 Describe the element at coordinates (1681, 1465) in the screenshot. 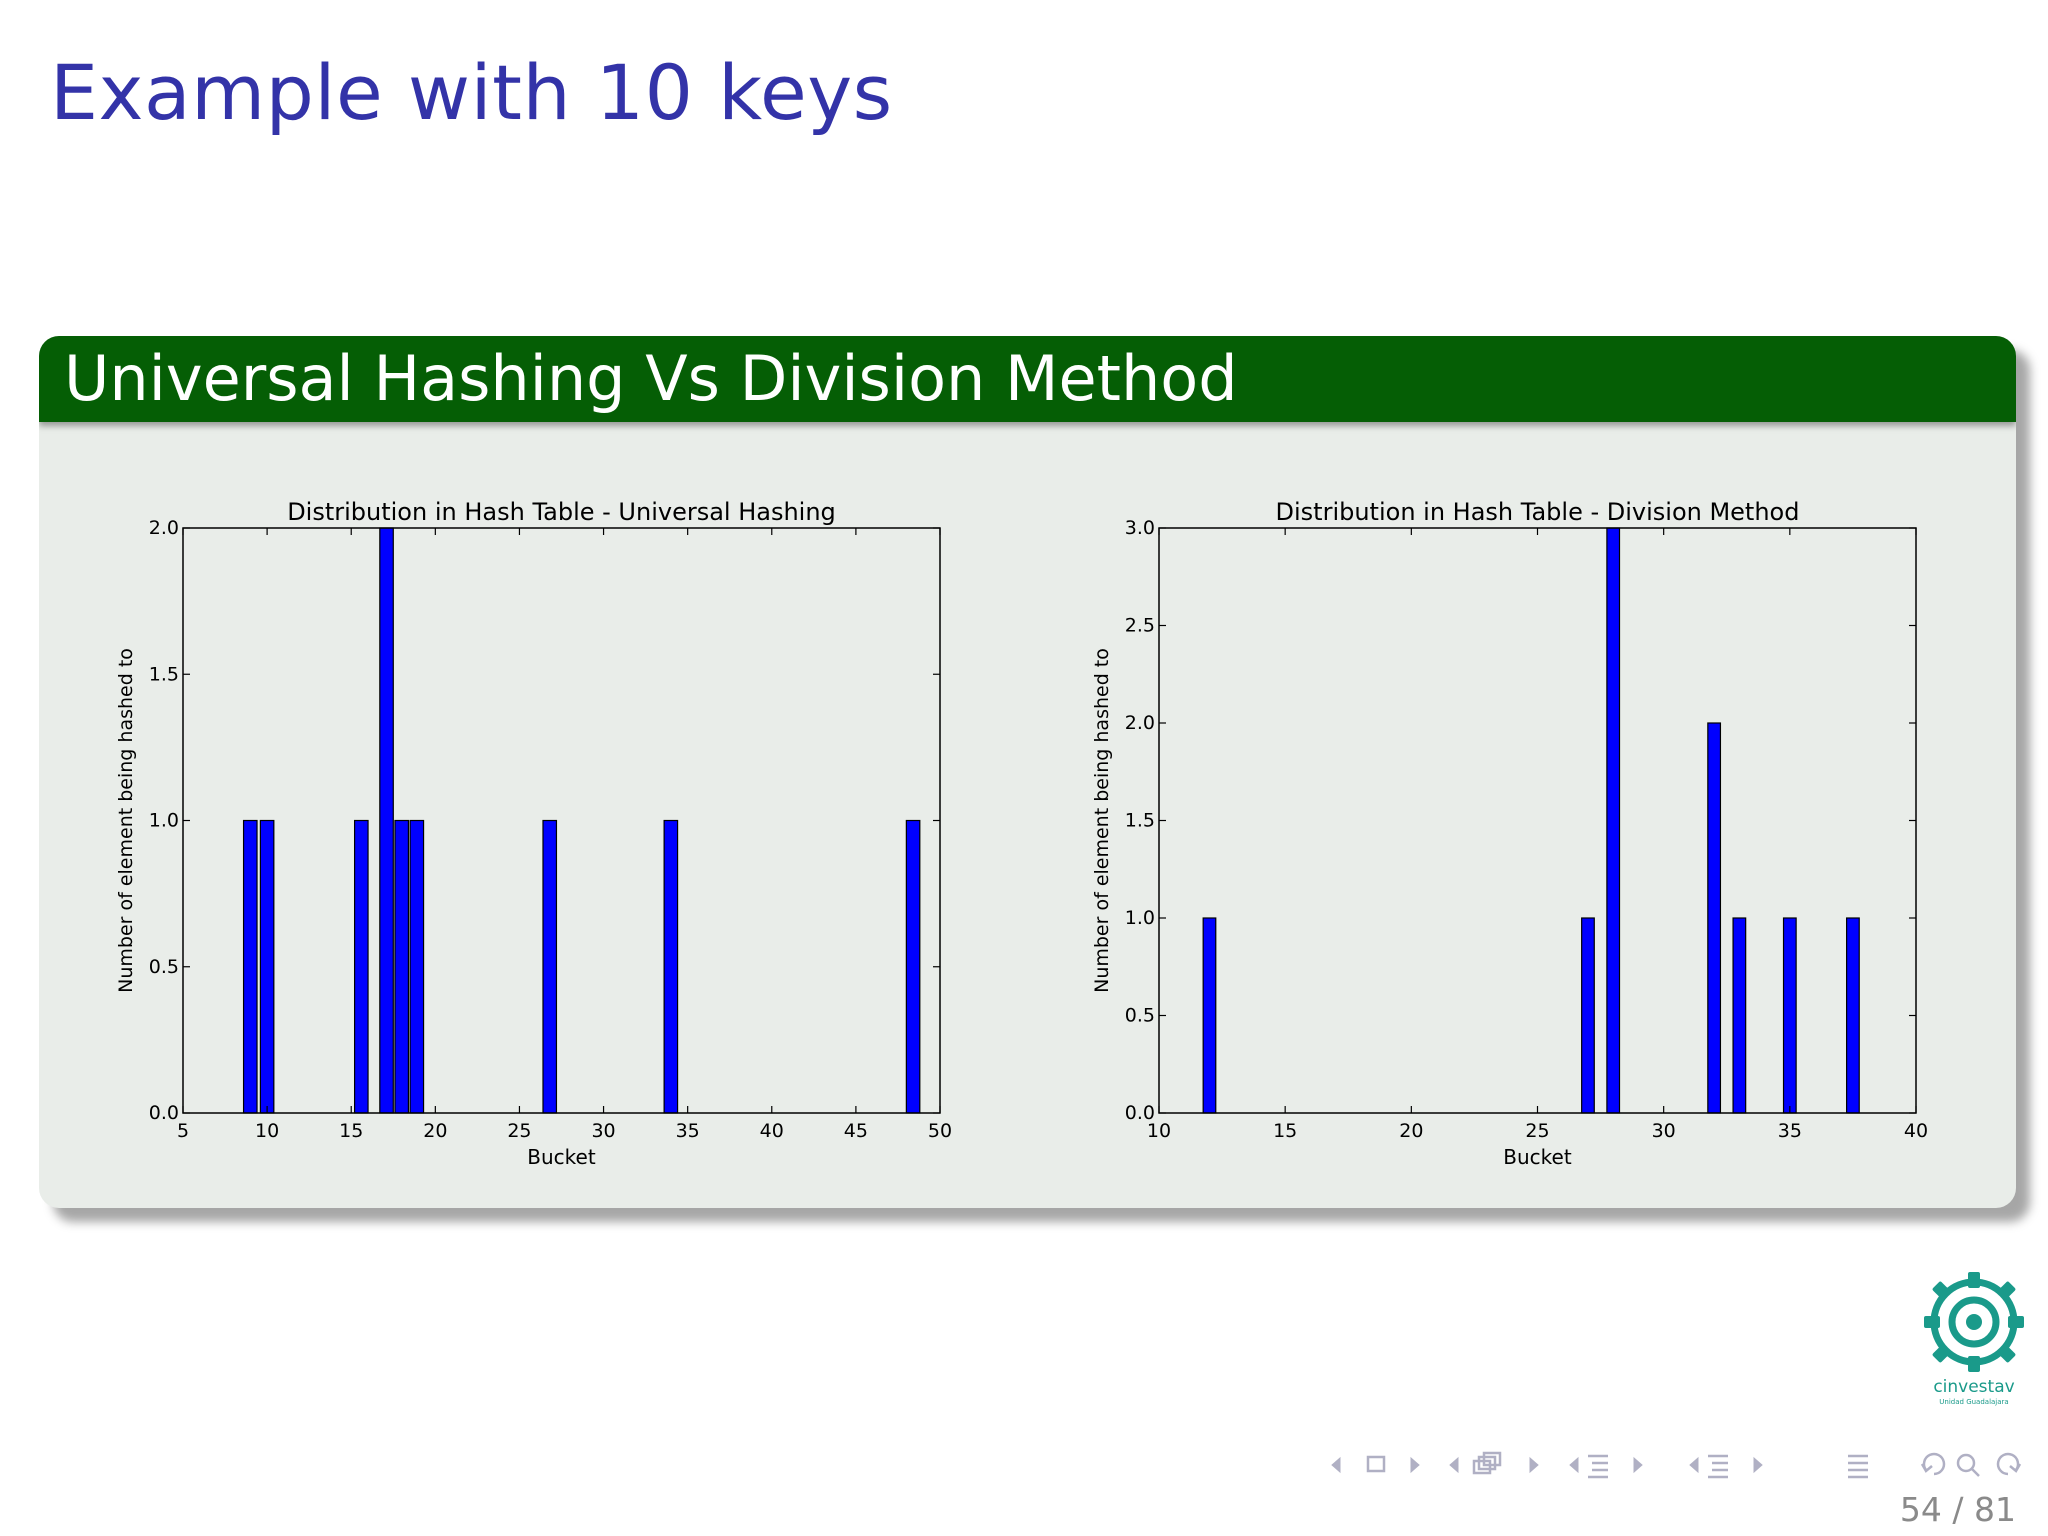

I see `beamer-navigation` at that location.